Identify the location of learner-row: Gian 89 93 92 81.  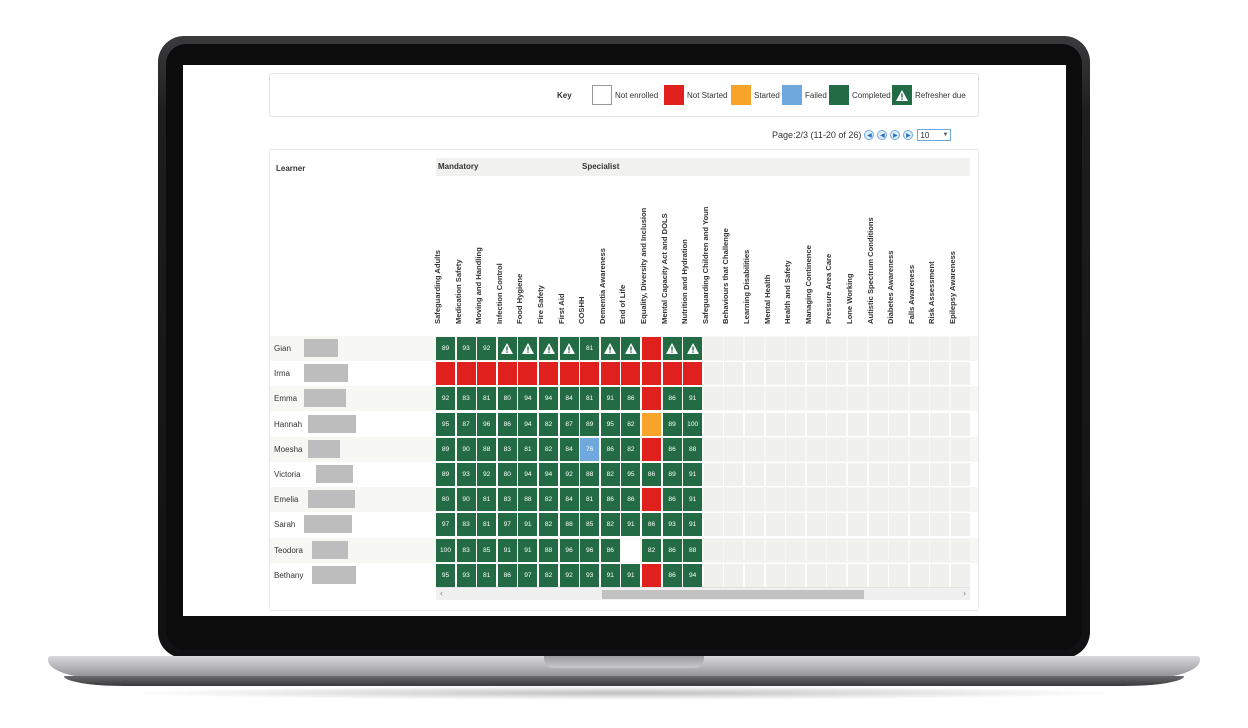
(624, 348).